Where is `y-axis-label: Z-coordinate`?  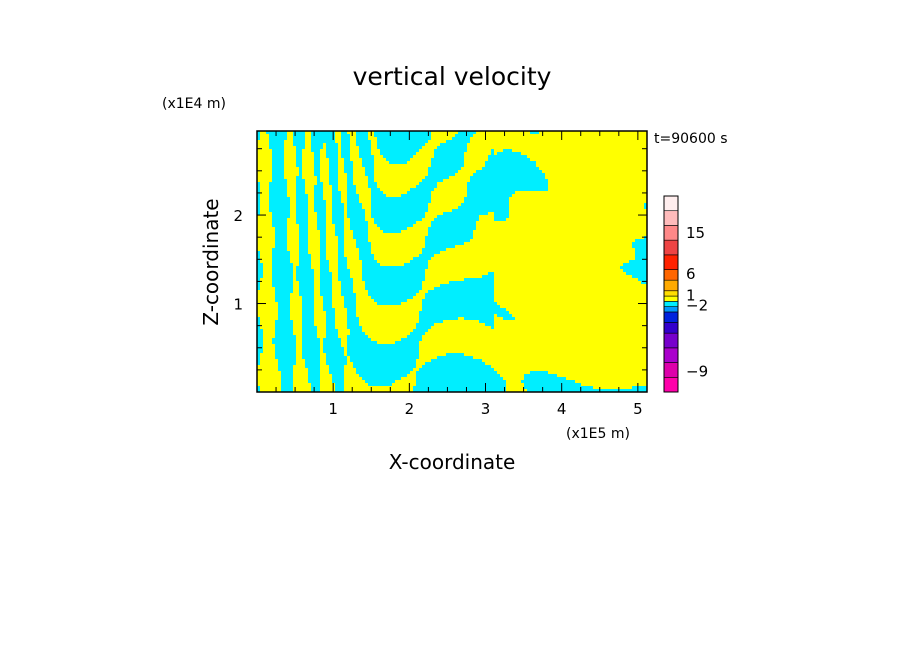
y-axis-label: Z-coordinate is located at coordinates (211, 261).